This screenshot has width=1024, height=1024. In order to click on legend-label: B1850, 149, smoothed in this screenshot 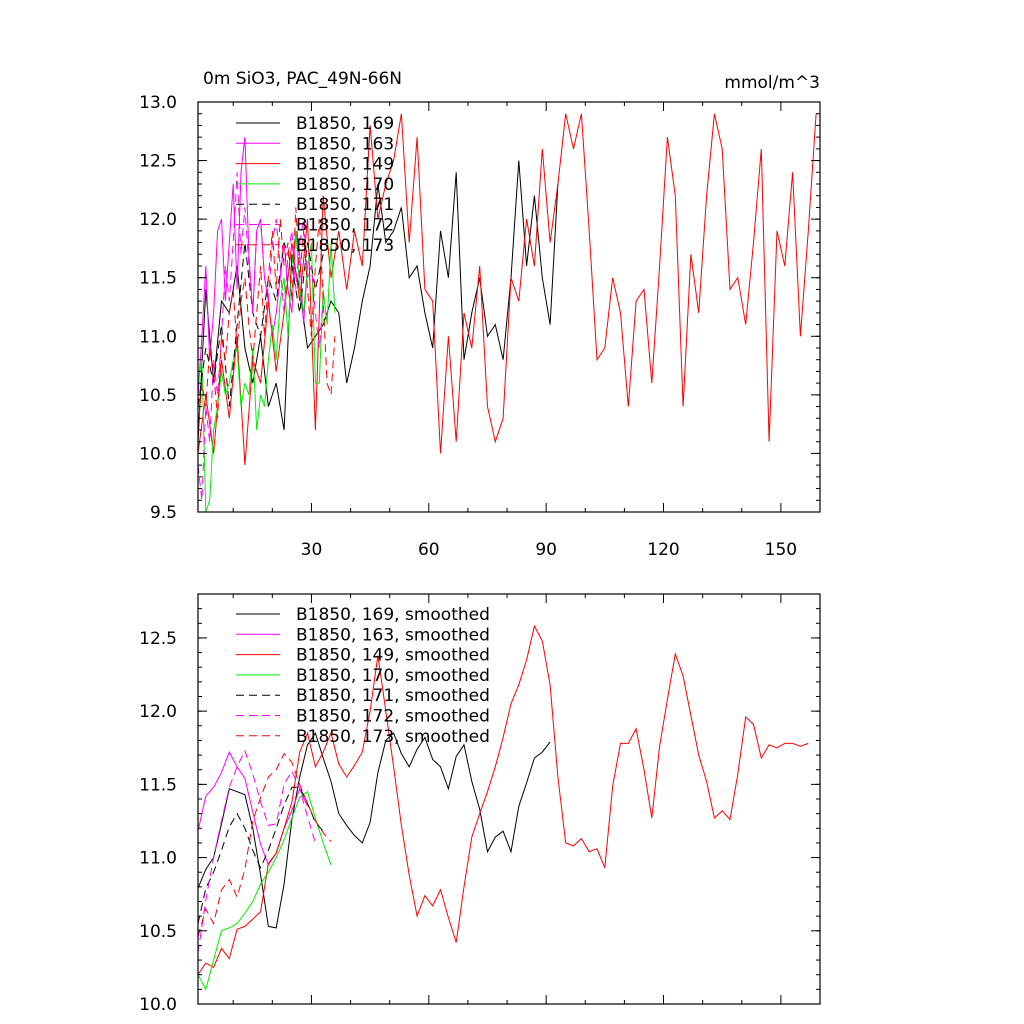, I will do `click(393, 656)`.